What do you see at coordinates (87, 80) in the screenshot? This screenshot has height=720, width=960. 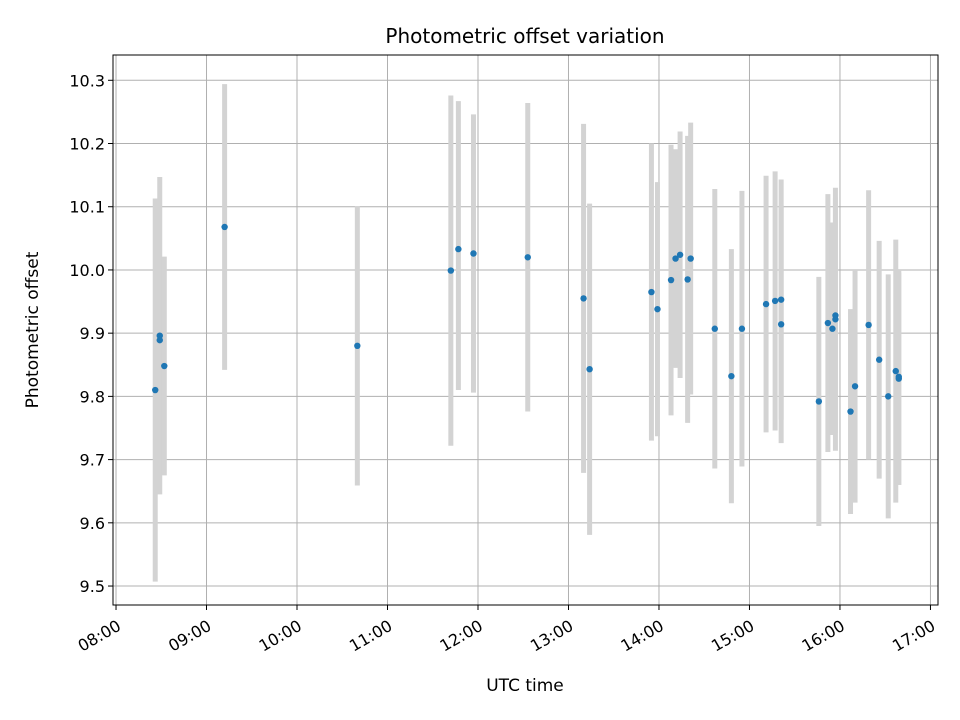 I see `y-tick-label: 10.3` at bounding box center [87, 80].